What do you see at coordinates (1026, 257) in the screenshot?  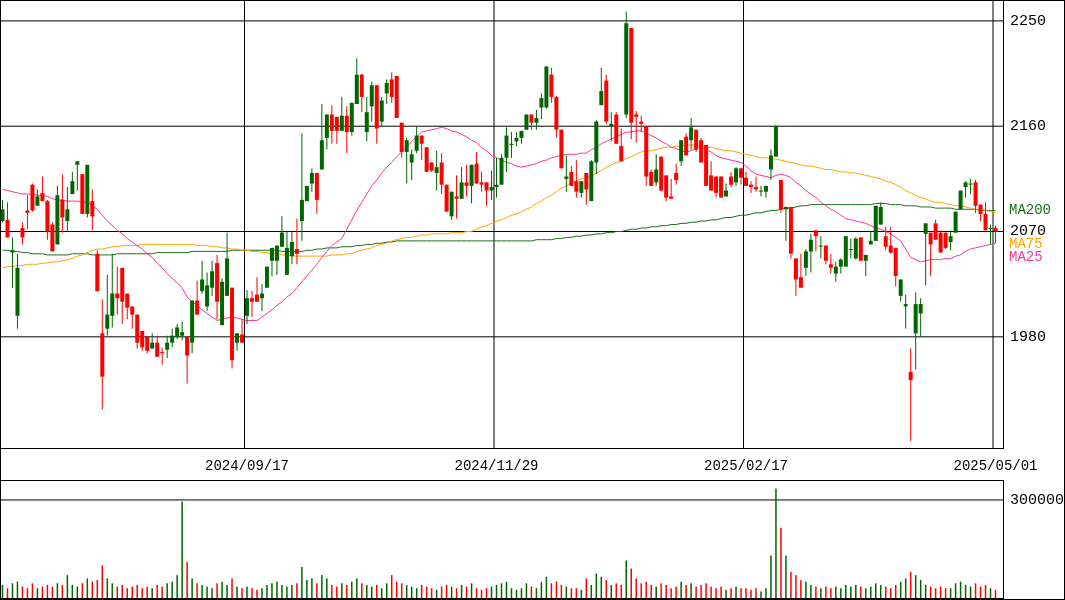 I see `series-label: MA25` at bounding box center [1026, 257].